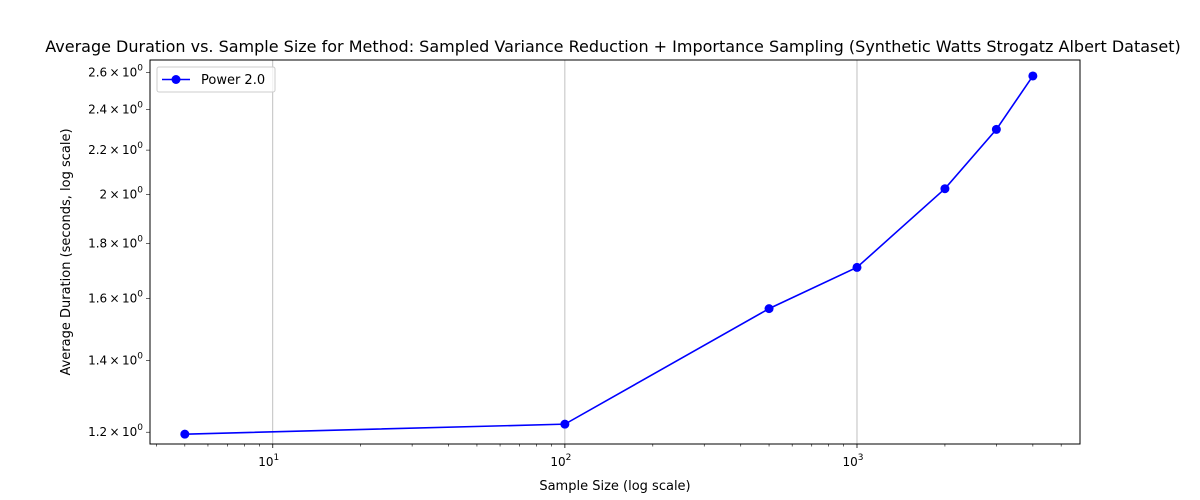  What do you see at coordinates (122, 193) in the screenshot?
I see `y-tick-label: 2 × 100` at bounding box center [122, 193].